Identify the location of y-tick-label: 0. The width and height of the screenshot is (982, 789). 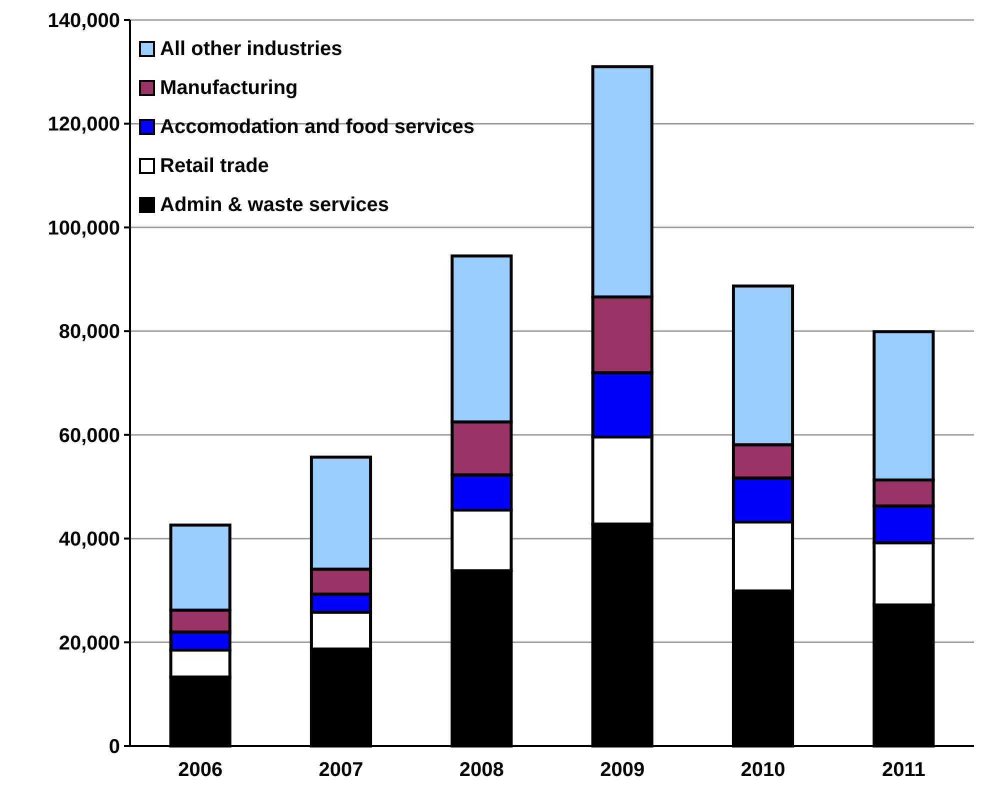
(114, 747).